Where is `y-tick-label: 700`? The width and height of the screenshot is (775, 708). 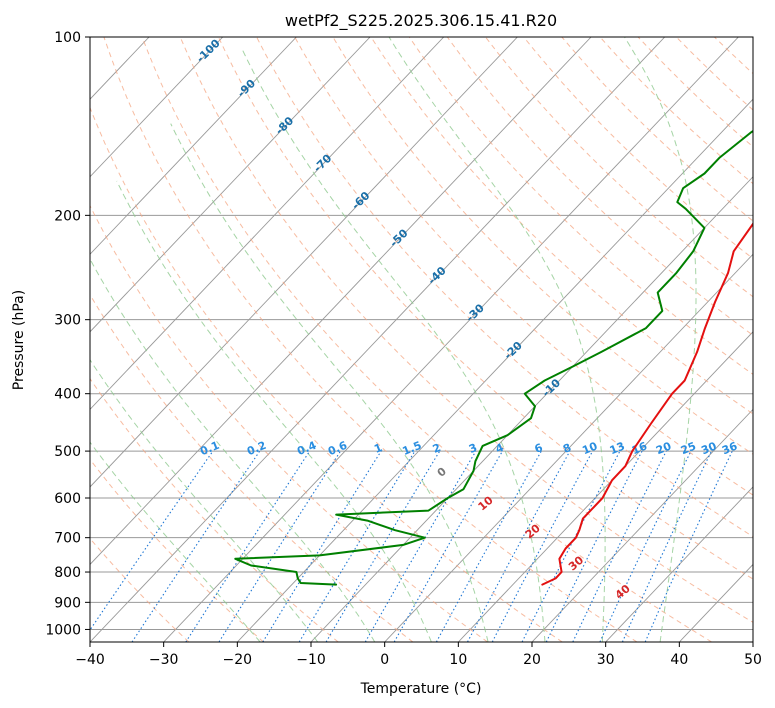
y-tick-label: 700 is located at coordinates (67, 539).